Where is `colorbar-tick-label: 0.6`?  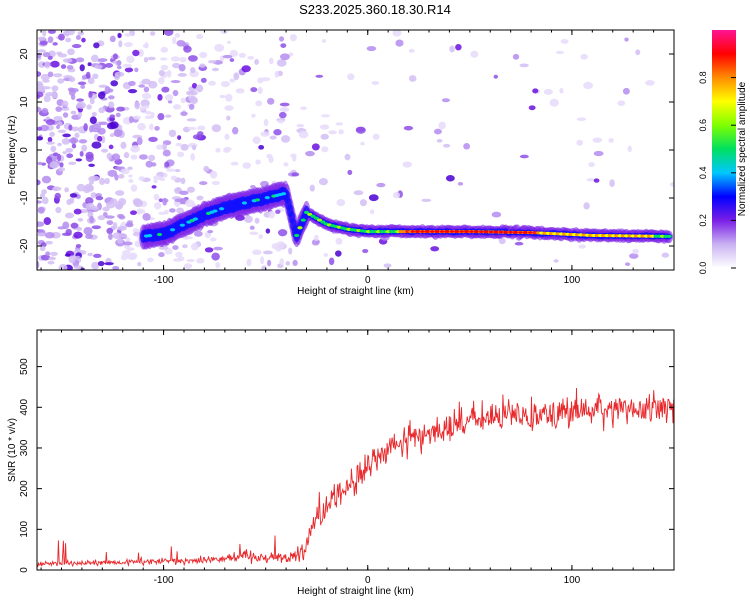
colorbar-tick-label: 0.6 is located at coordinates (703, 125).